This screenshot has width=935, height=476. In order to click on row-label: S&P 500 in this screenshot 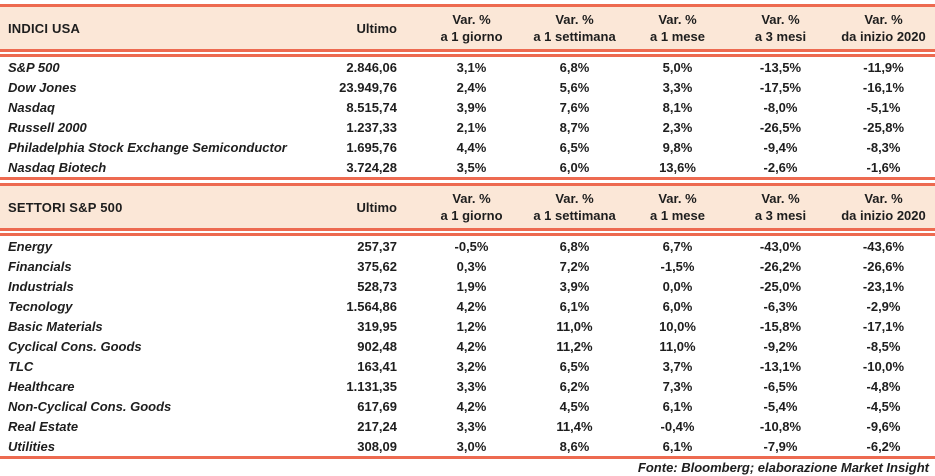, I will do `click(34, 67)`.